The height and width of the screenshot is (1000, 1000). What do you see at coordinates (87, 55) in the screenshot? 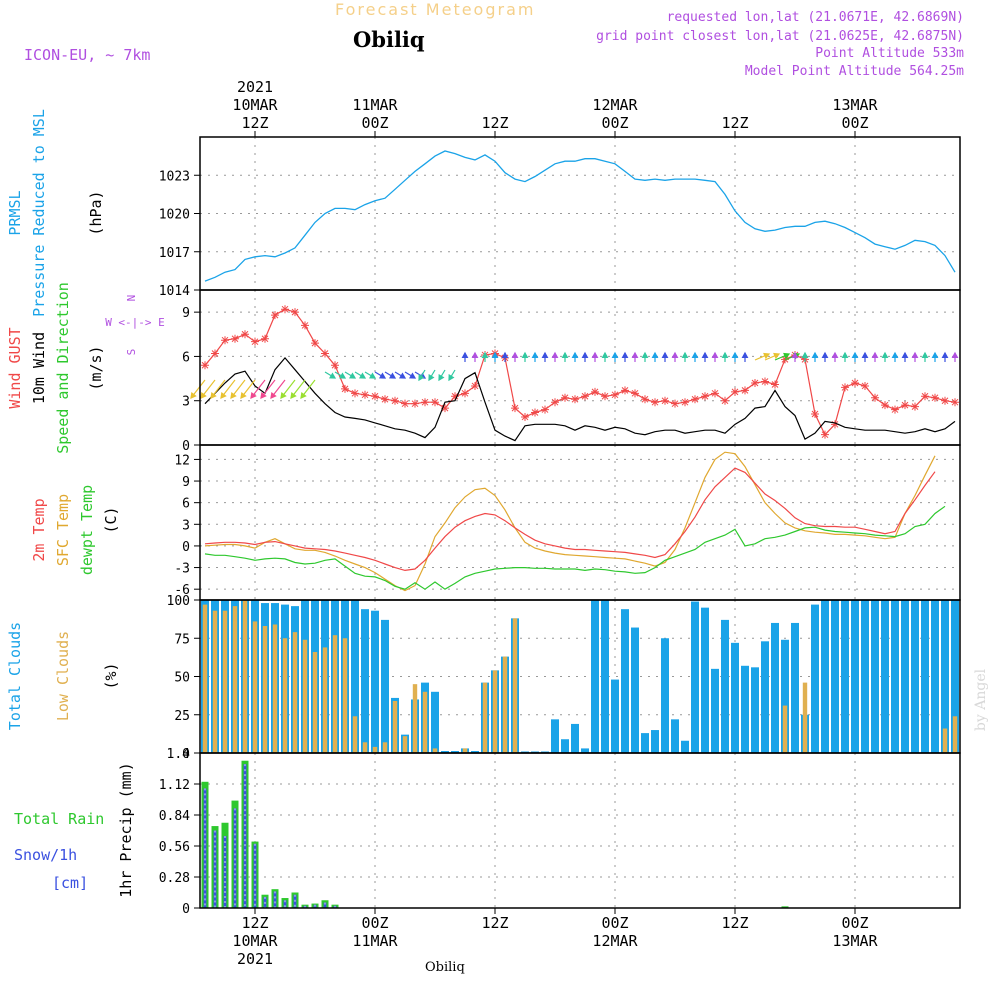
I see `model-label: ICON-EU, ~ 7km` at bounding box center [87, 55].